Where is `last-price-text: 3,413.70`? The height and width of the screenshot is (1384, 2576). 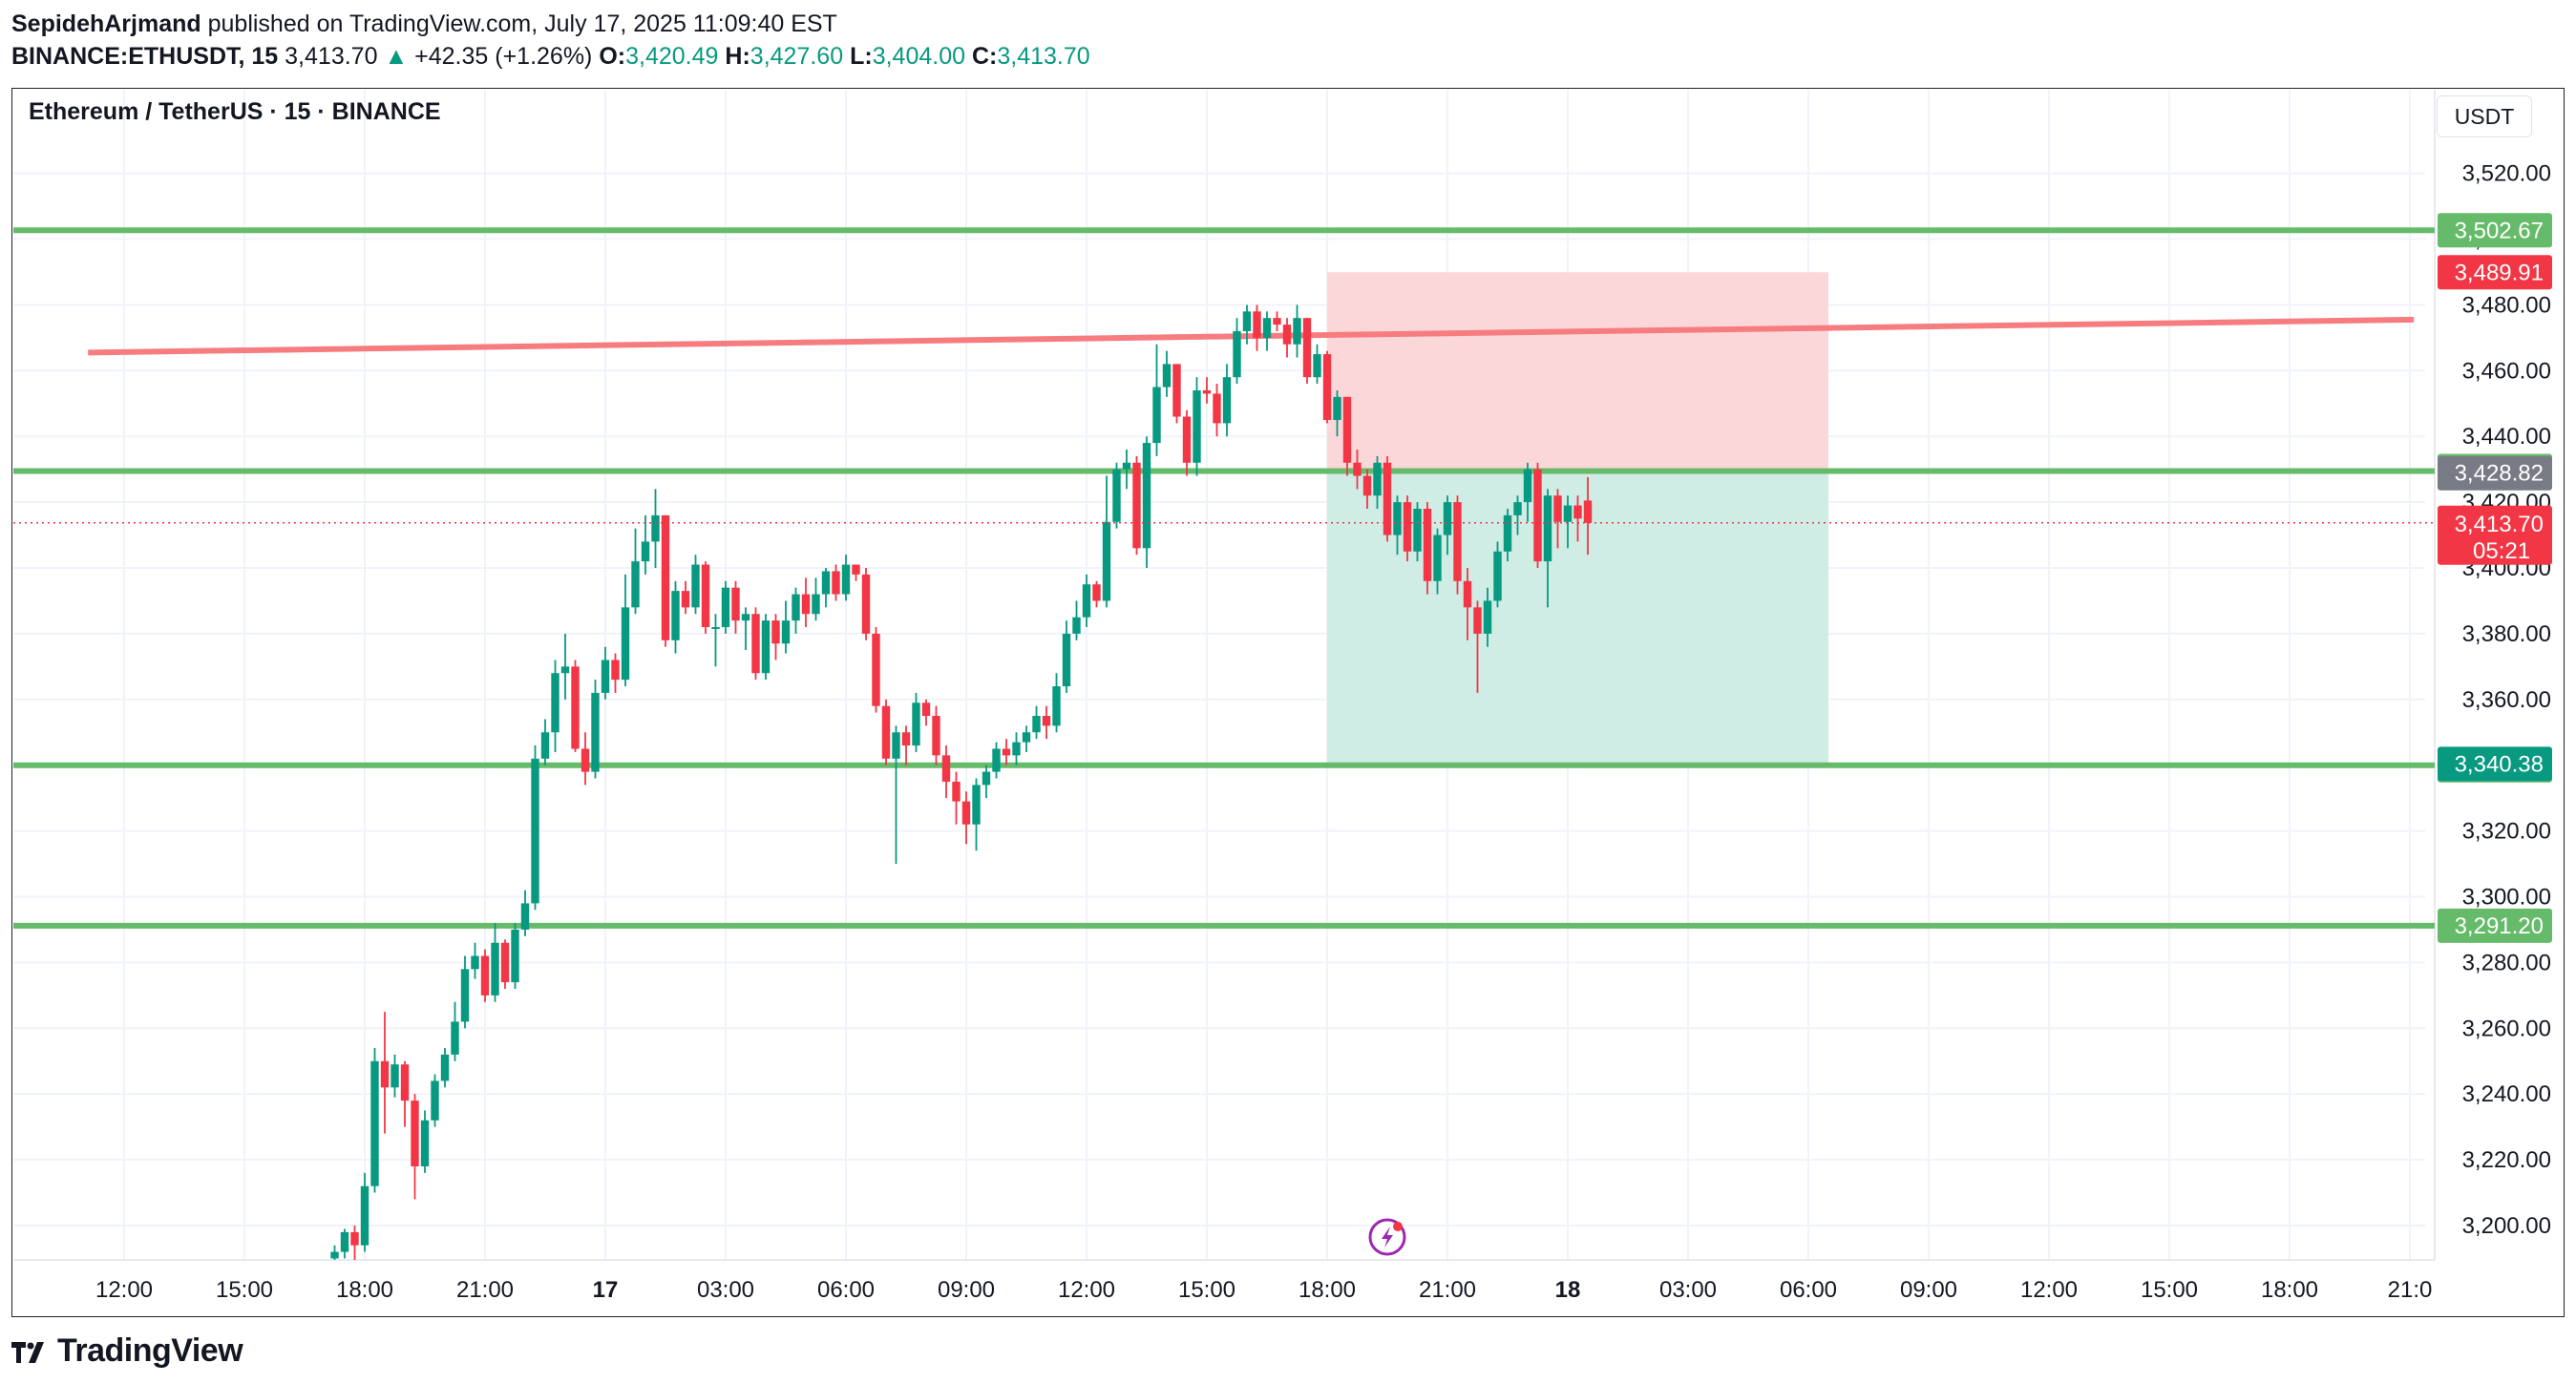
last-price-text: 3,413.70 is located at coordinates (331, 56).